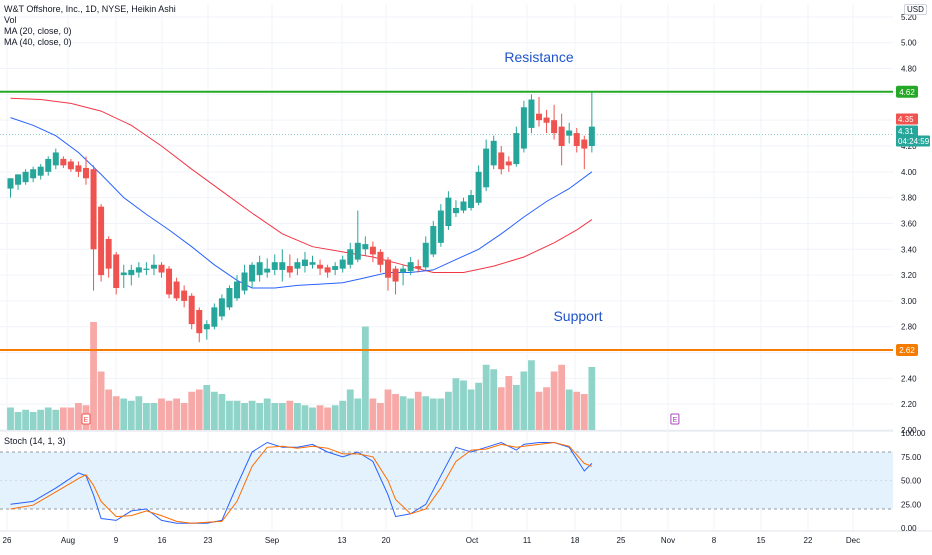 This screenshot has height=555, width=932. I want to click on y-tick-label: 4.00, so click(909, 172).